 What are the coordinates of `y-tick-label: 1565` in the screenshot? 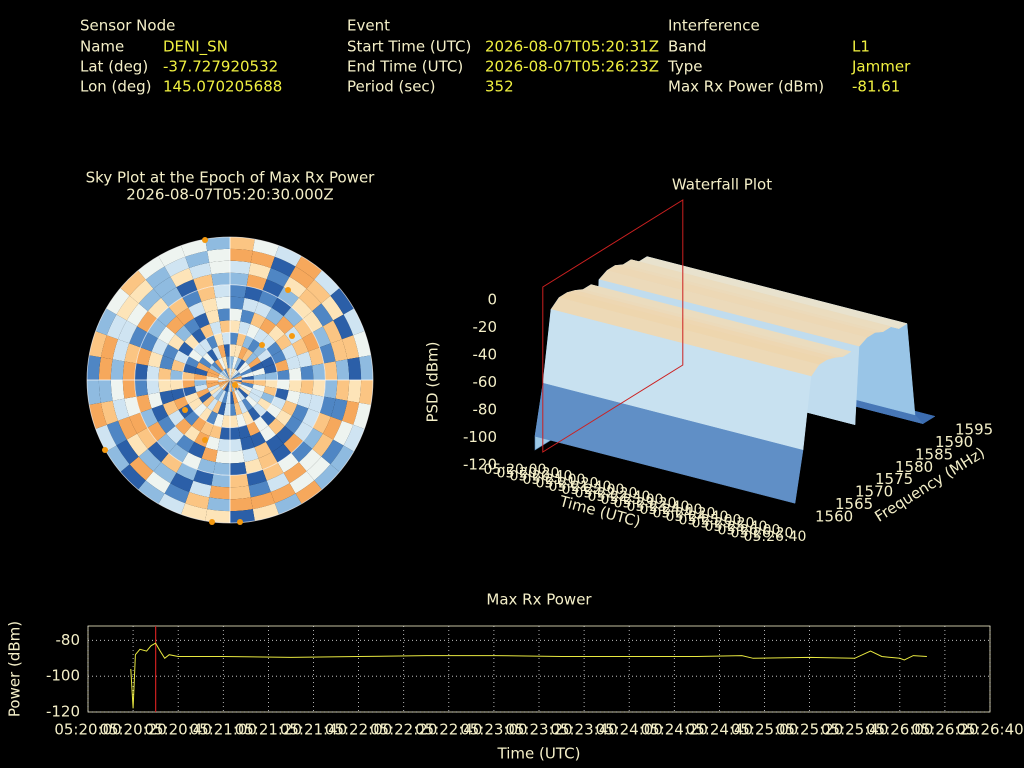 It's located at (854, 504).